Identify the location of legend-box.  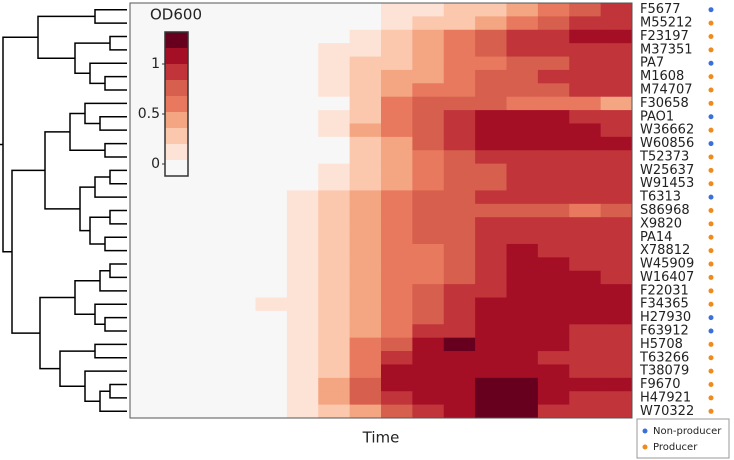
(683, 438).